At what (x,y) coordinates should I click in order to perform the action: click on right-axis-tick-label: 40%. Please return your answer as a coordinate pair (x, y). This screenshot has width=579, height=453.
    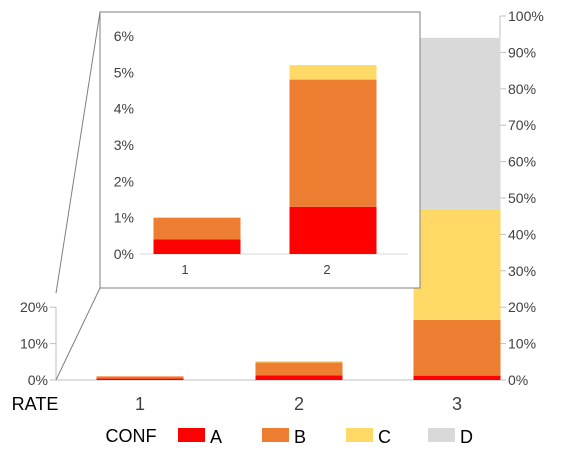
    Looking at the image, I should click on (522, 234).